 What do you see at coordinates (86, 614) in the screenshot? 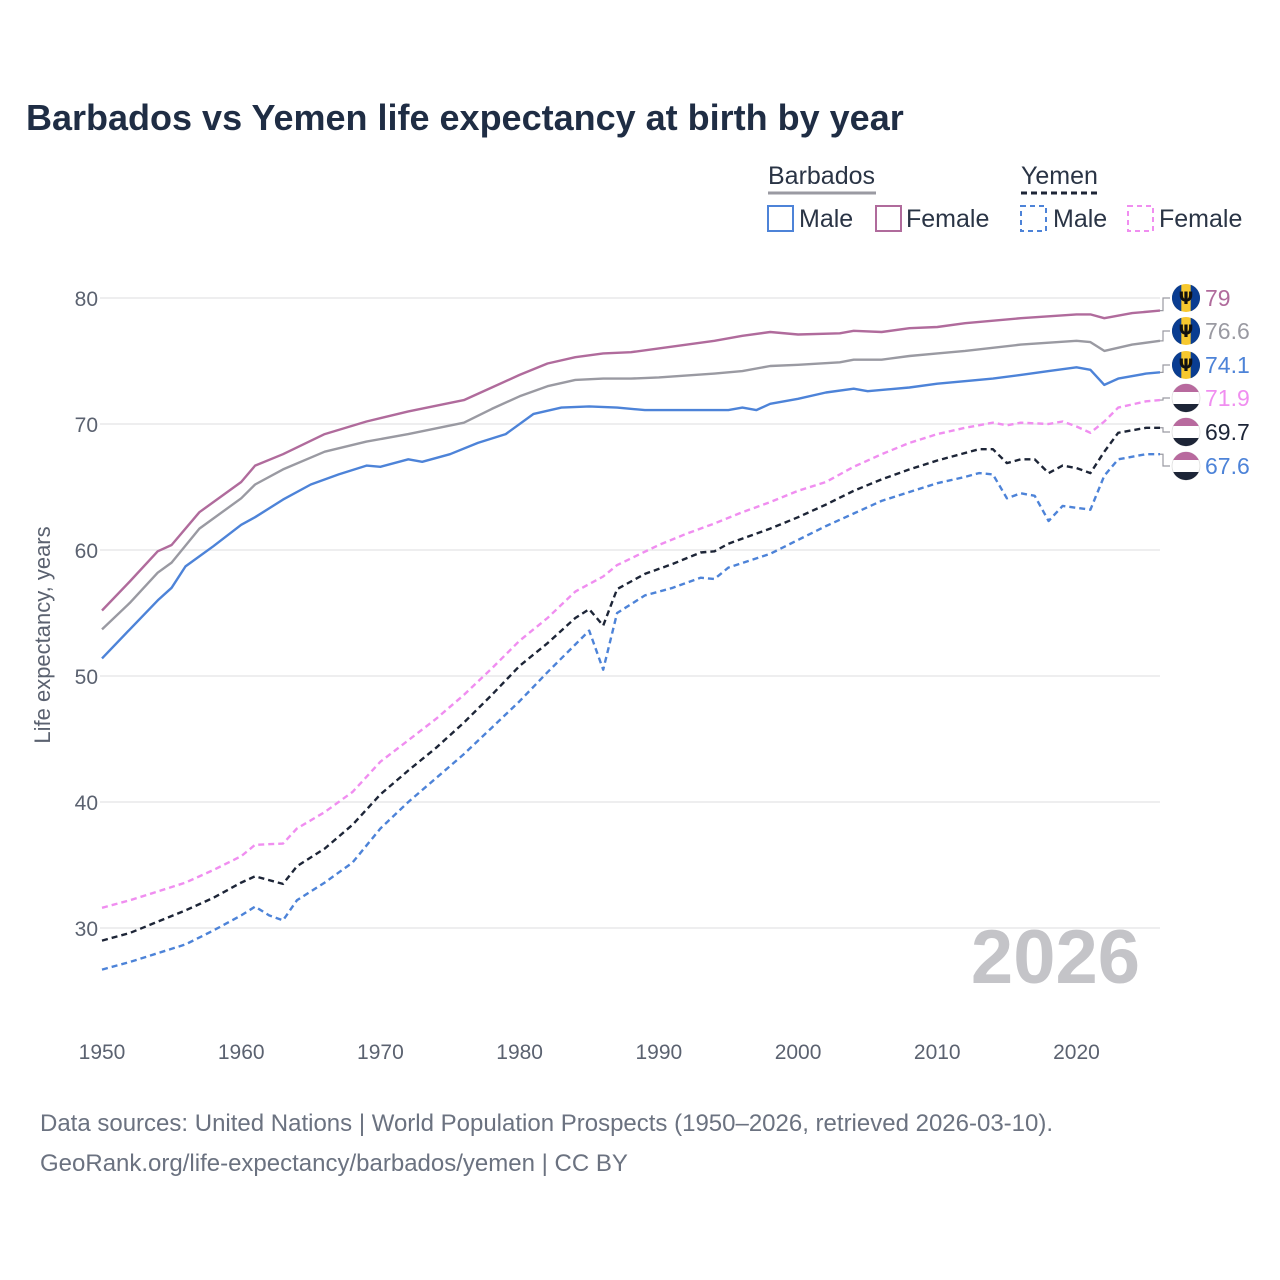
I see `y-axis-ticks: 30 40 50 60 70 80` at bounding box center [86, 614].